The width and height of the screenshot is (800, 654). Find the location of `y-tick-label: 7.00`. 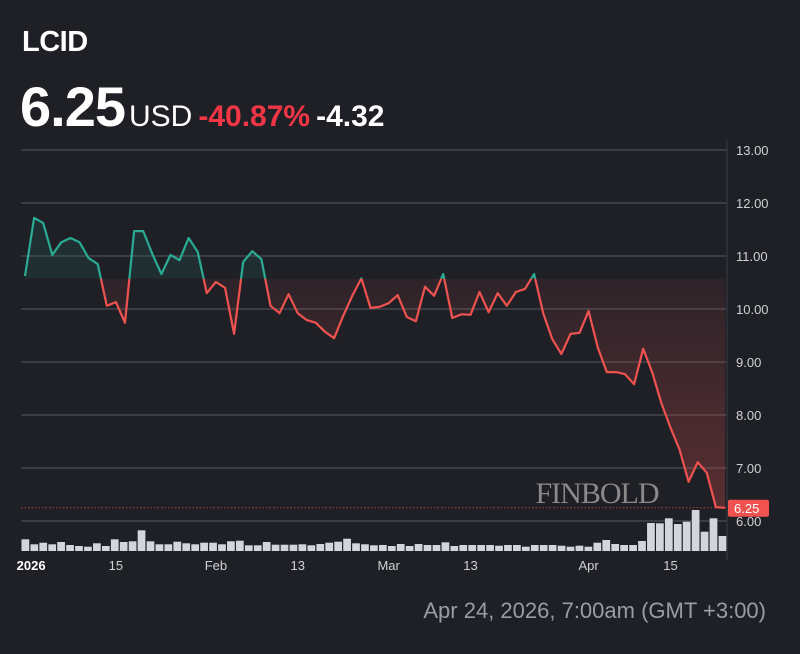

y-tick-label: 7.00 is located at coordinates (748, 468).